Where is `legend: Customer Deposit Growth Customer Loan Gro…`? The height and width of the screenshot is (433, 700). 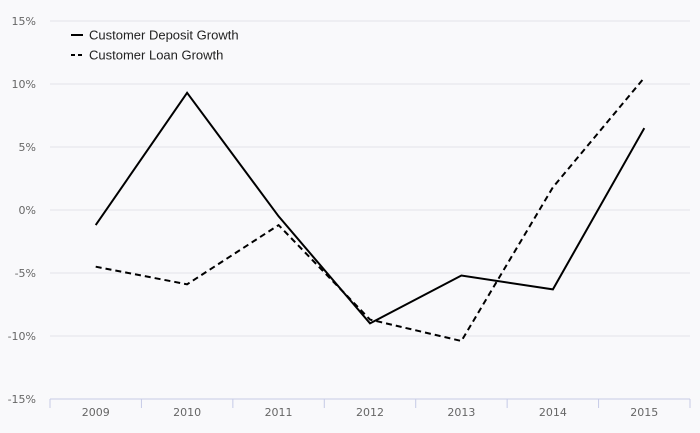 legend: Customer Deposit Growth Customer Loan Gro… is located at coordinates (155, 45).